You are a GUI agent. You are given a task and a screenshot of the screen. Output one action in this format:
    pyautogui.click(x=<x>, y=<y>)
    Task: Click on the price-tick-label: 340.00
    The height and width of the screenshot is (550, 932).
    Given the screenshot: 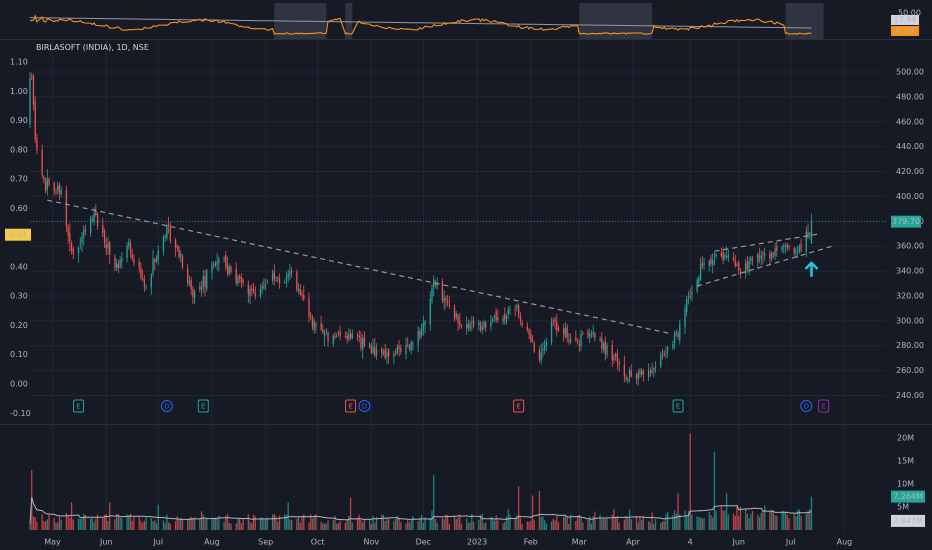 What is the action you would take?
    pyautogui.click(x=910, y=271)
    